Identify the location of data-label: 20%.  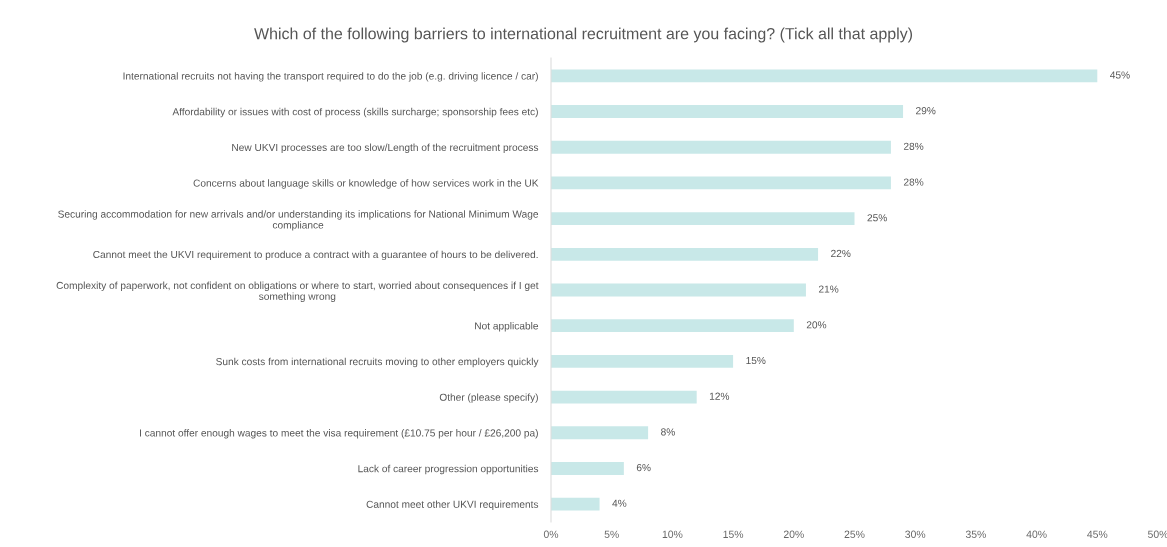
(816, 325).